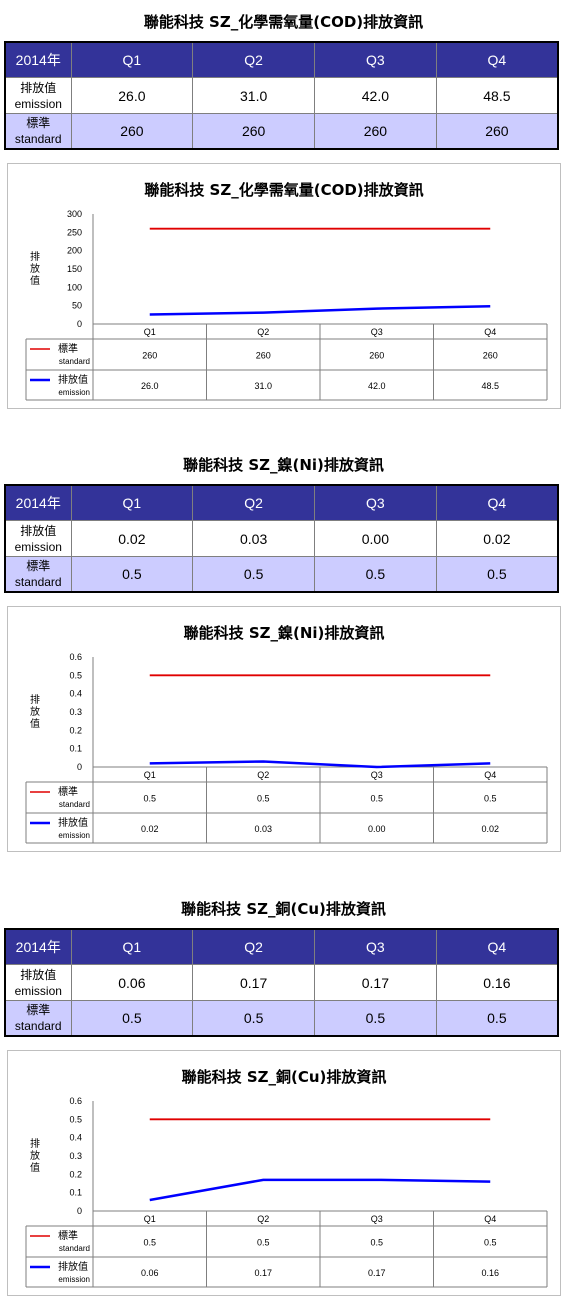 This screenshot has height=1314, width=567. Describe the element at coordinates (132, 95) in the screenshot. I see `emission-value: 26.0` at that location.